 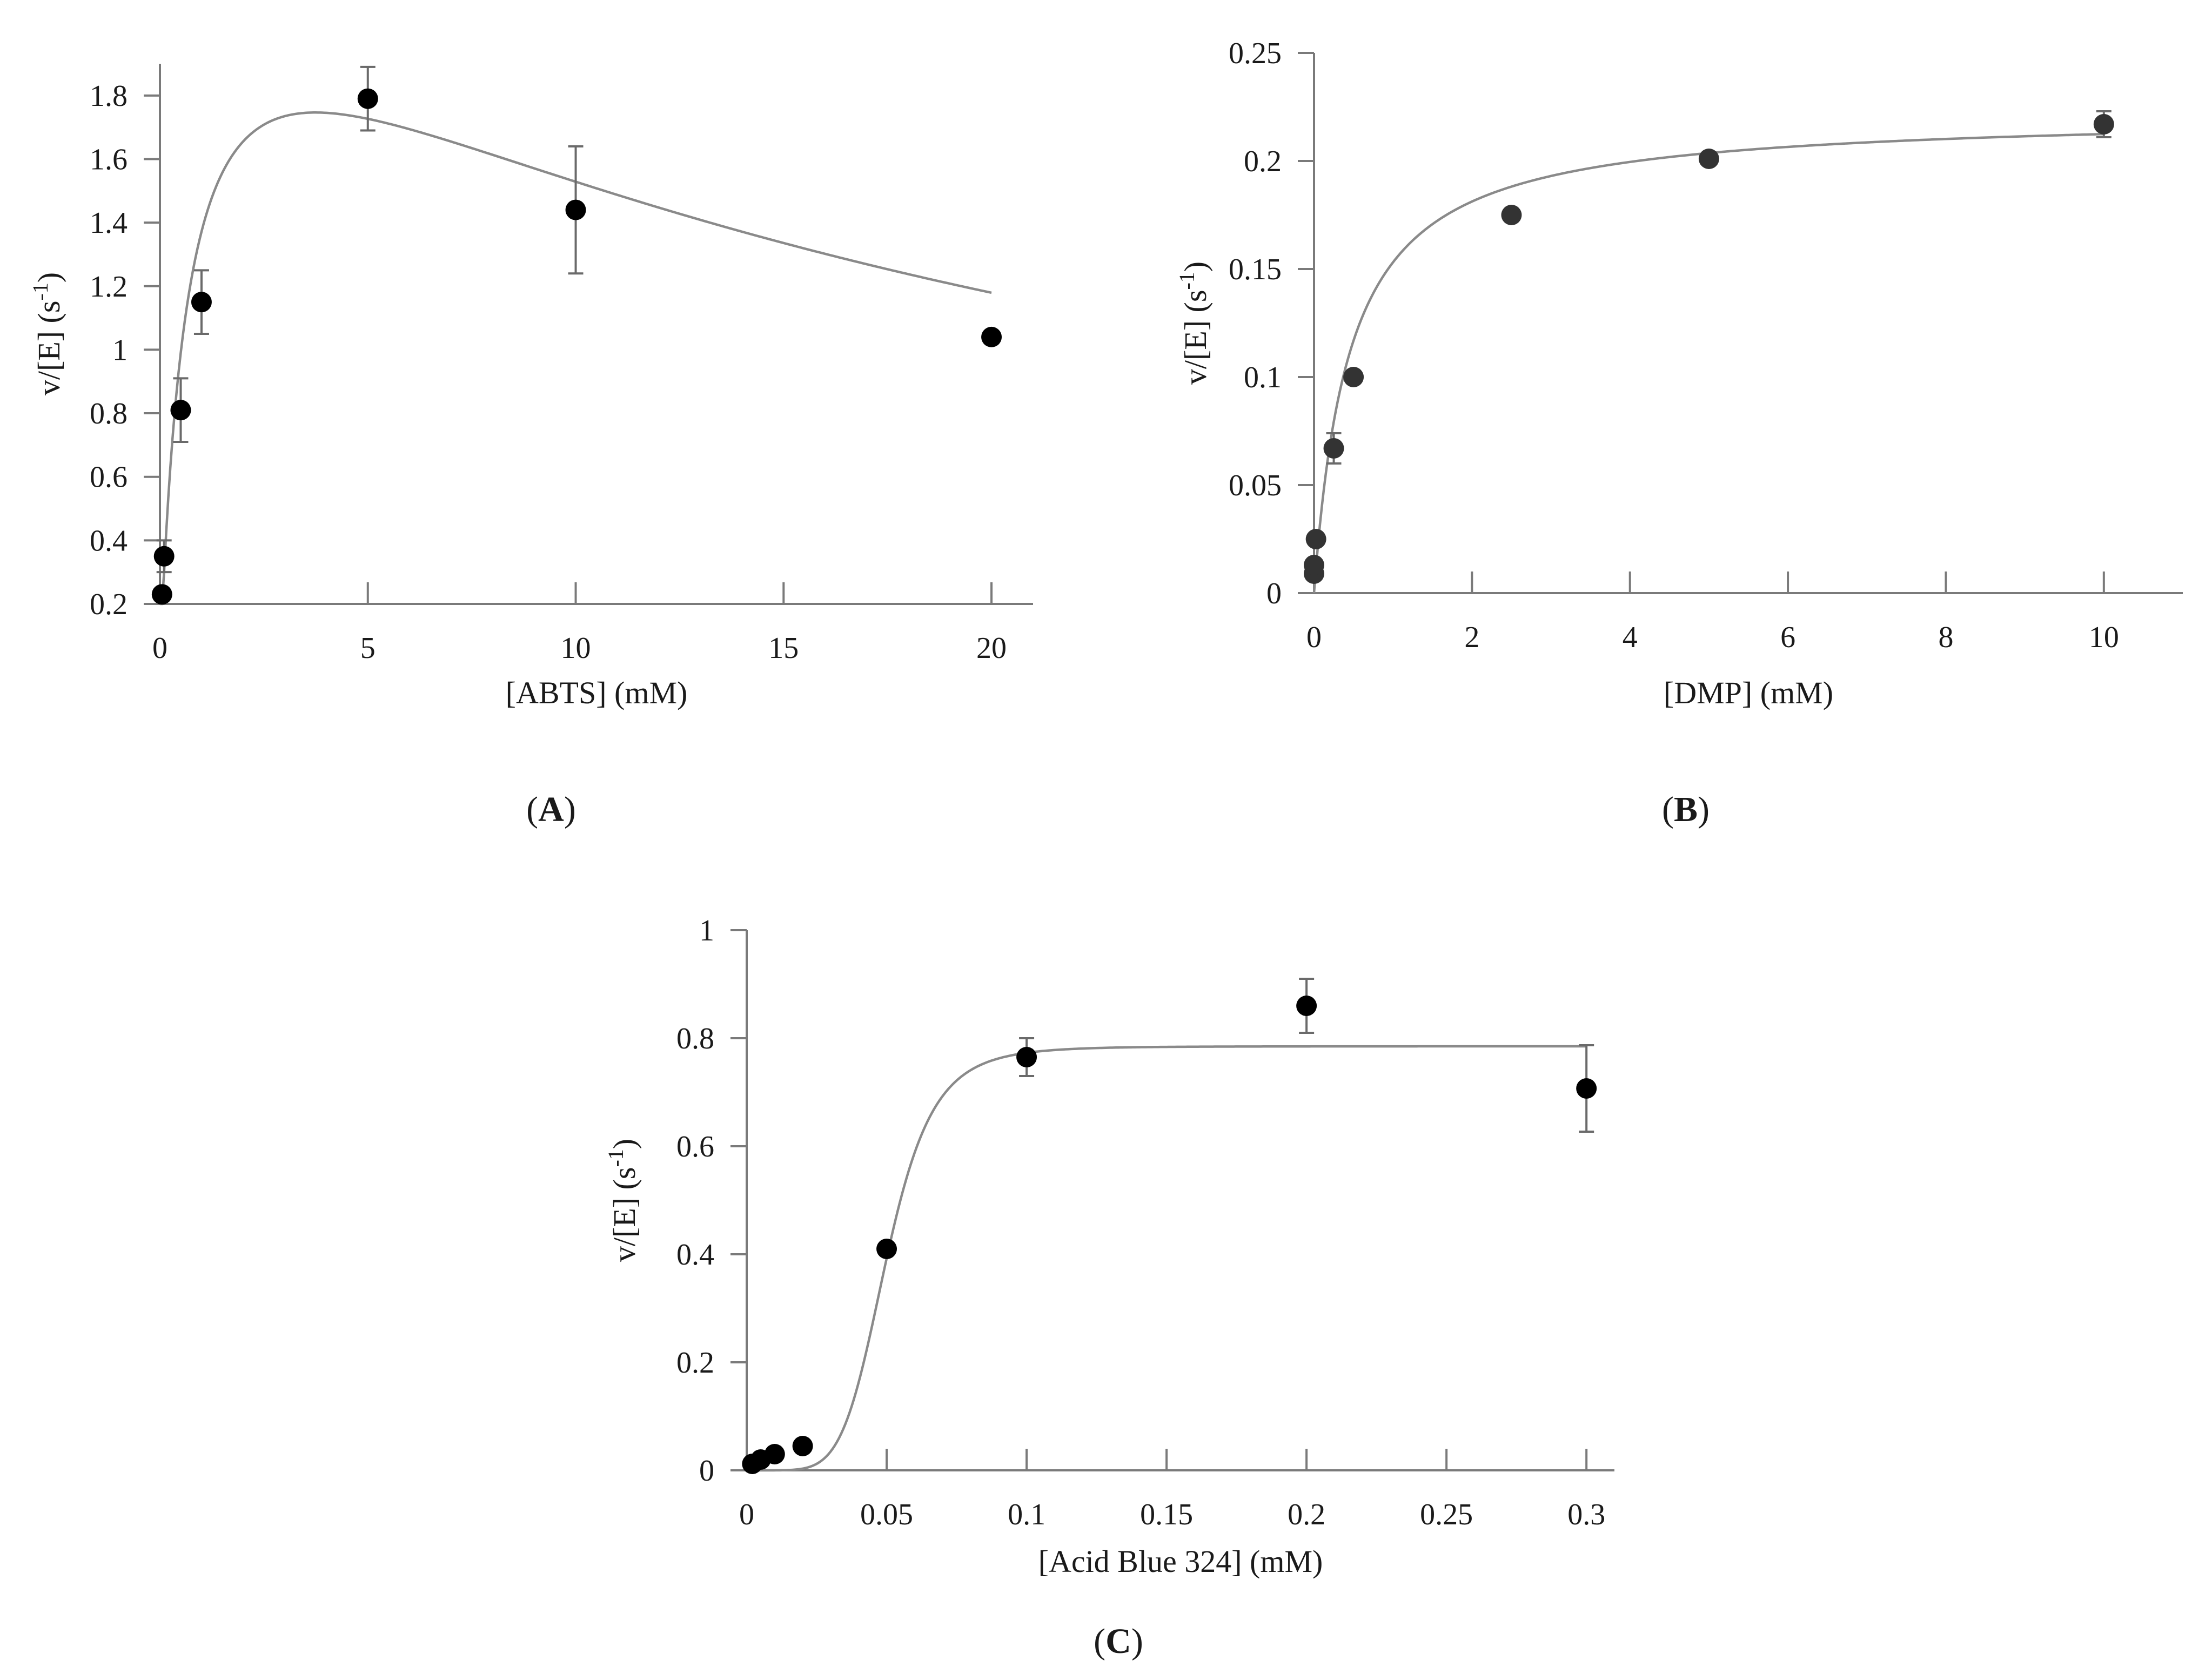 I want to click on x-tick-label: 8, so click(x=1946, y=637).